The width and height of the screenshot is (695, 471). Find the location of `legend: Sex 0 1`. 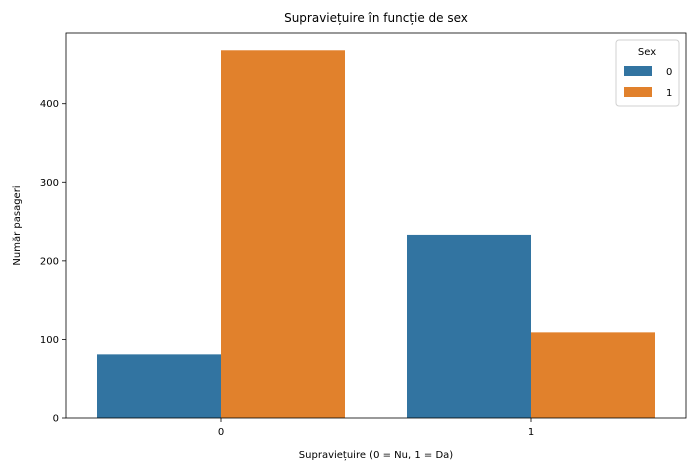

legend: Sex 0 1 is located at coordinates (647, 73).